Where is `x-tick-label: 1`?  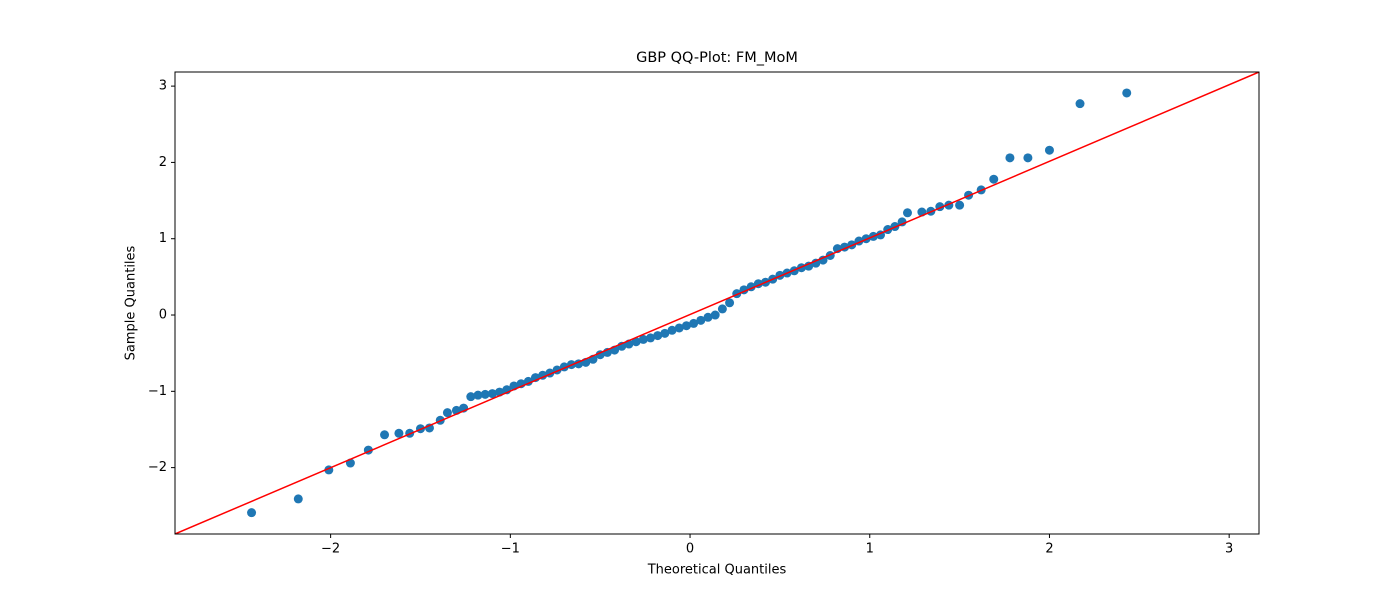
x-tick-label: 1 is located at coordinates (870, 549).